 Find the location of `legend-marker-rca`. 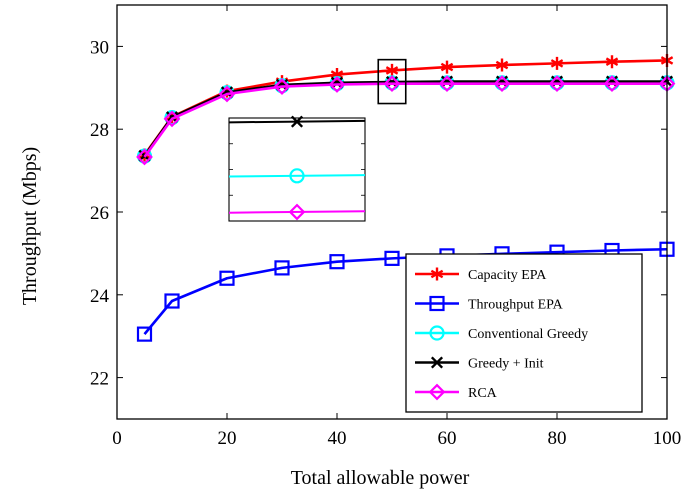

legend-marker-rca is located at coordinates (437, 392).